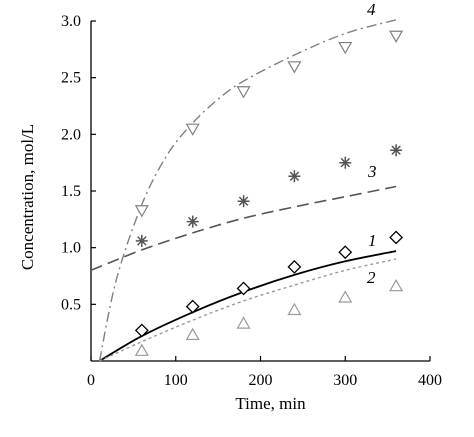 The height and width of the screenshot is (437, 474). Describe the element at coordinates (371, 9) in the screenshot. I see `curve-label-4: 4` at that location.